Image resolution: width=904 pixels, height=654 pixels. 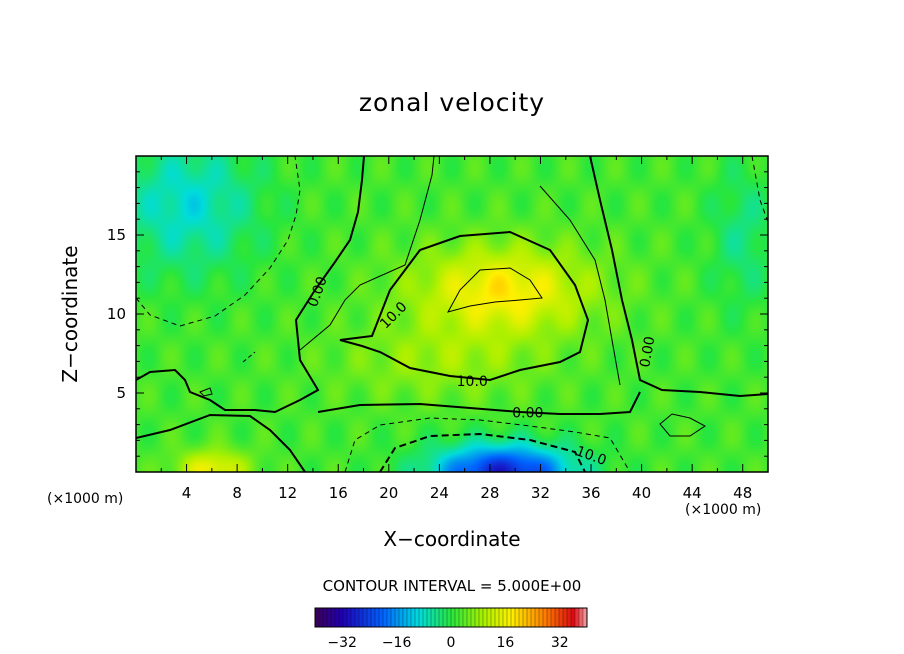 What do you see at coordinates (116, 314) in the screenshot?
I see `y-tick-label: 10` at bounding box center [116, 314].